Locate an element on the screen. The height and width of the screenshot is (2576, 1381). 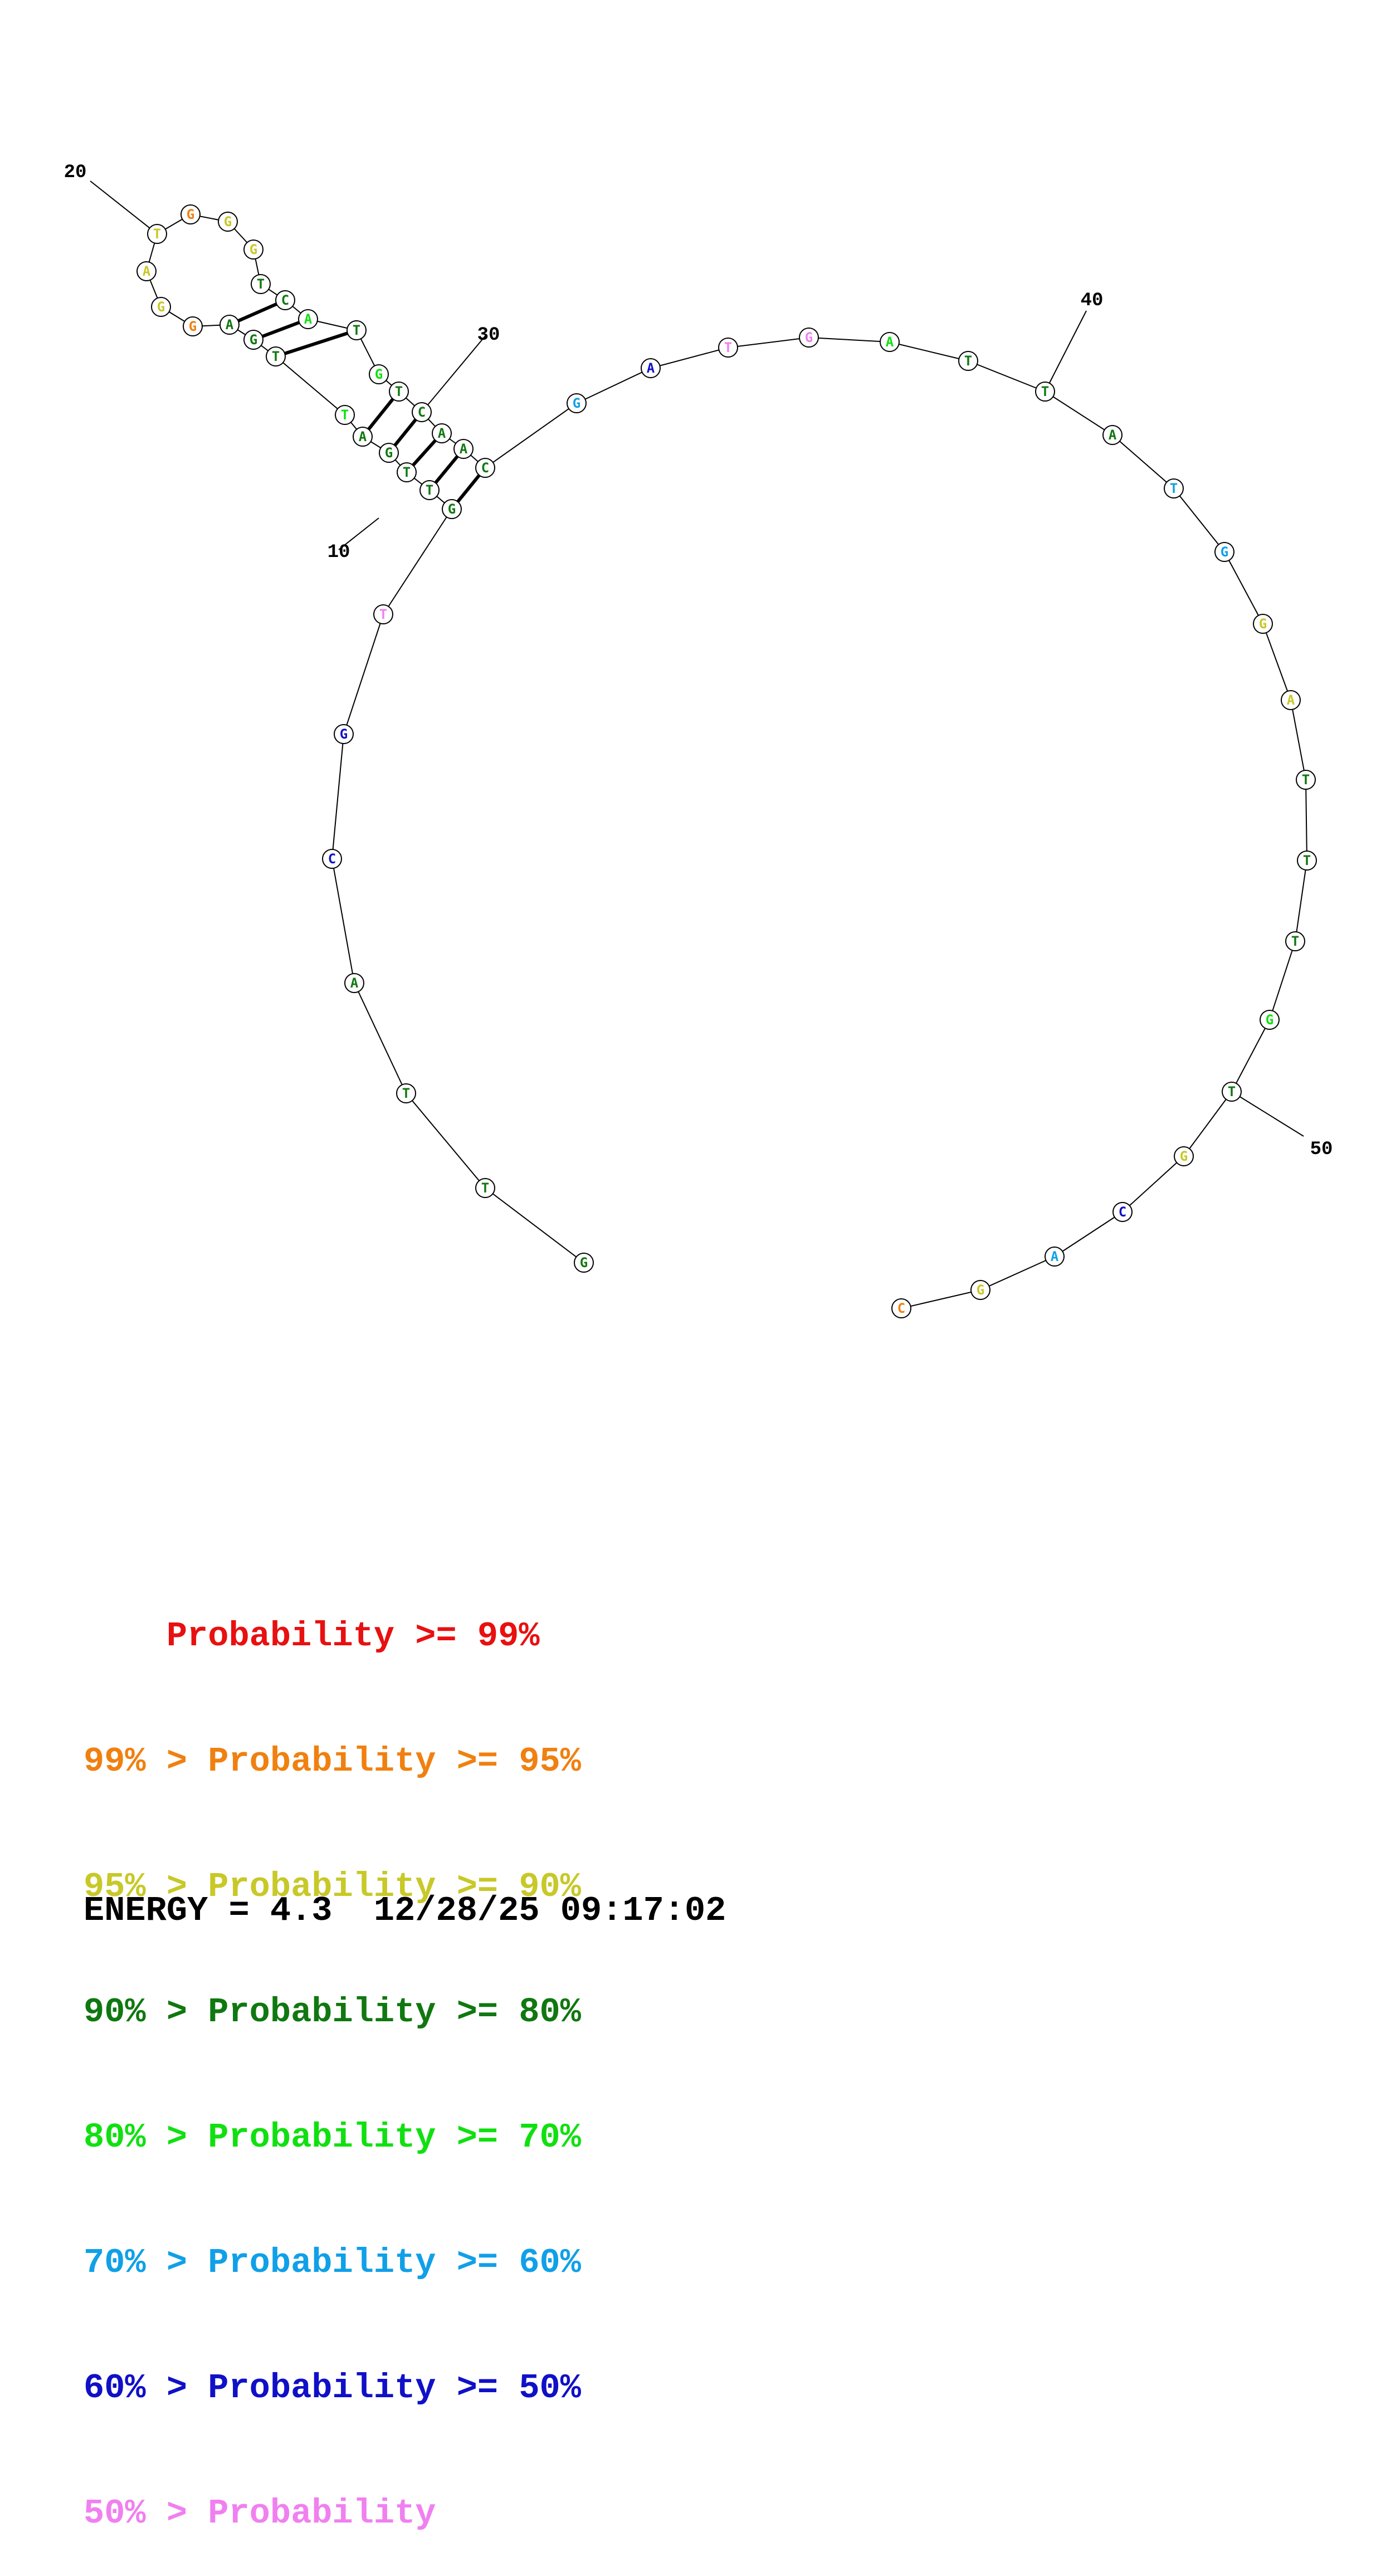
legend-row-70: 80% > Probability >= 70% is located at coordinates (332, 2137).